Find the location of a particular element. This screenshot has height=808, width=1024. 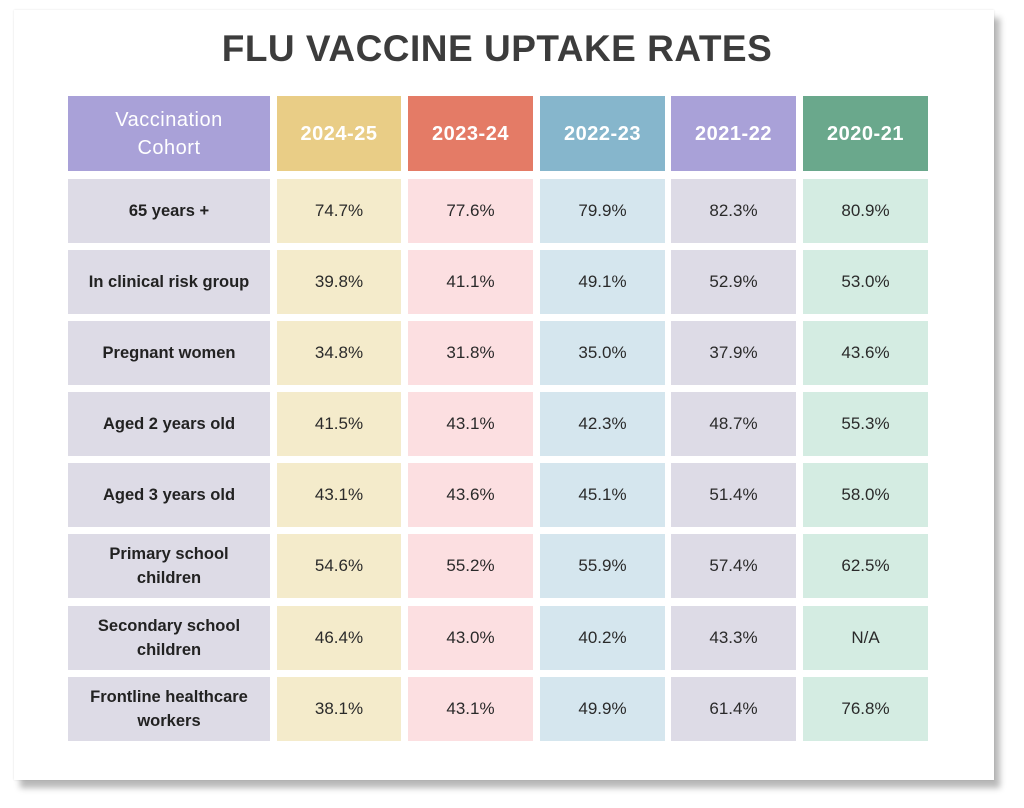

table-cell: 82.3% is located at coordinates (733, 211).